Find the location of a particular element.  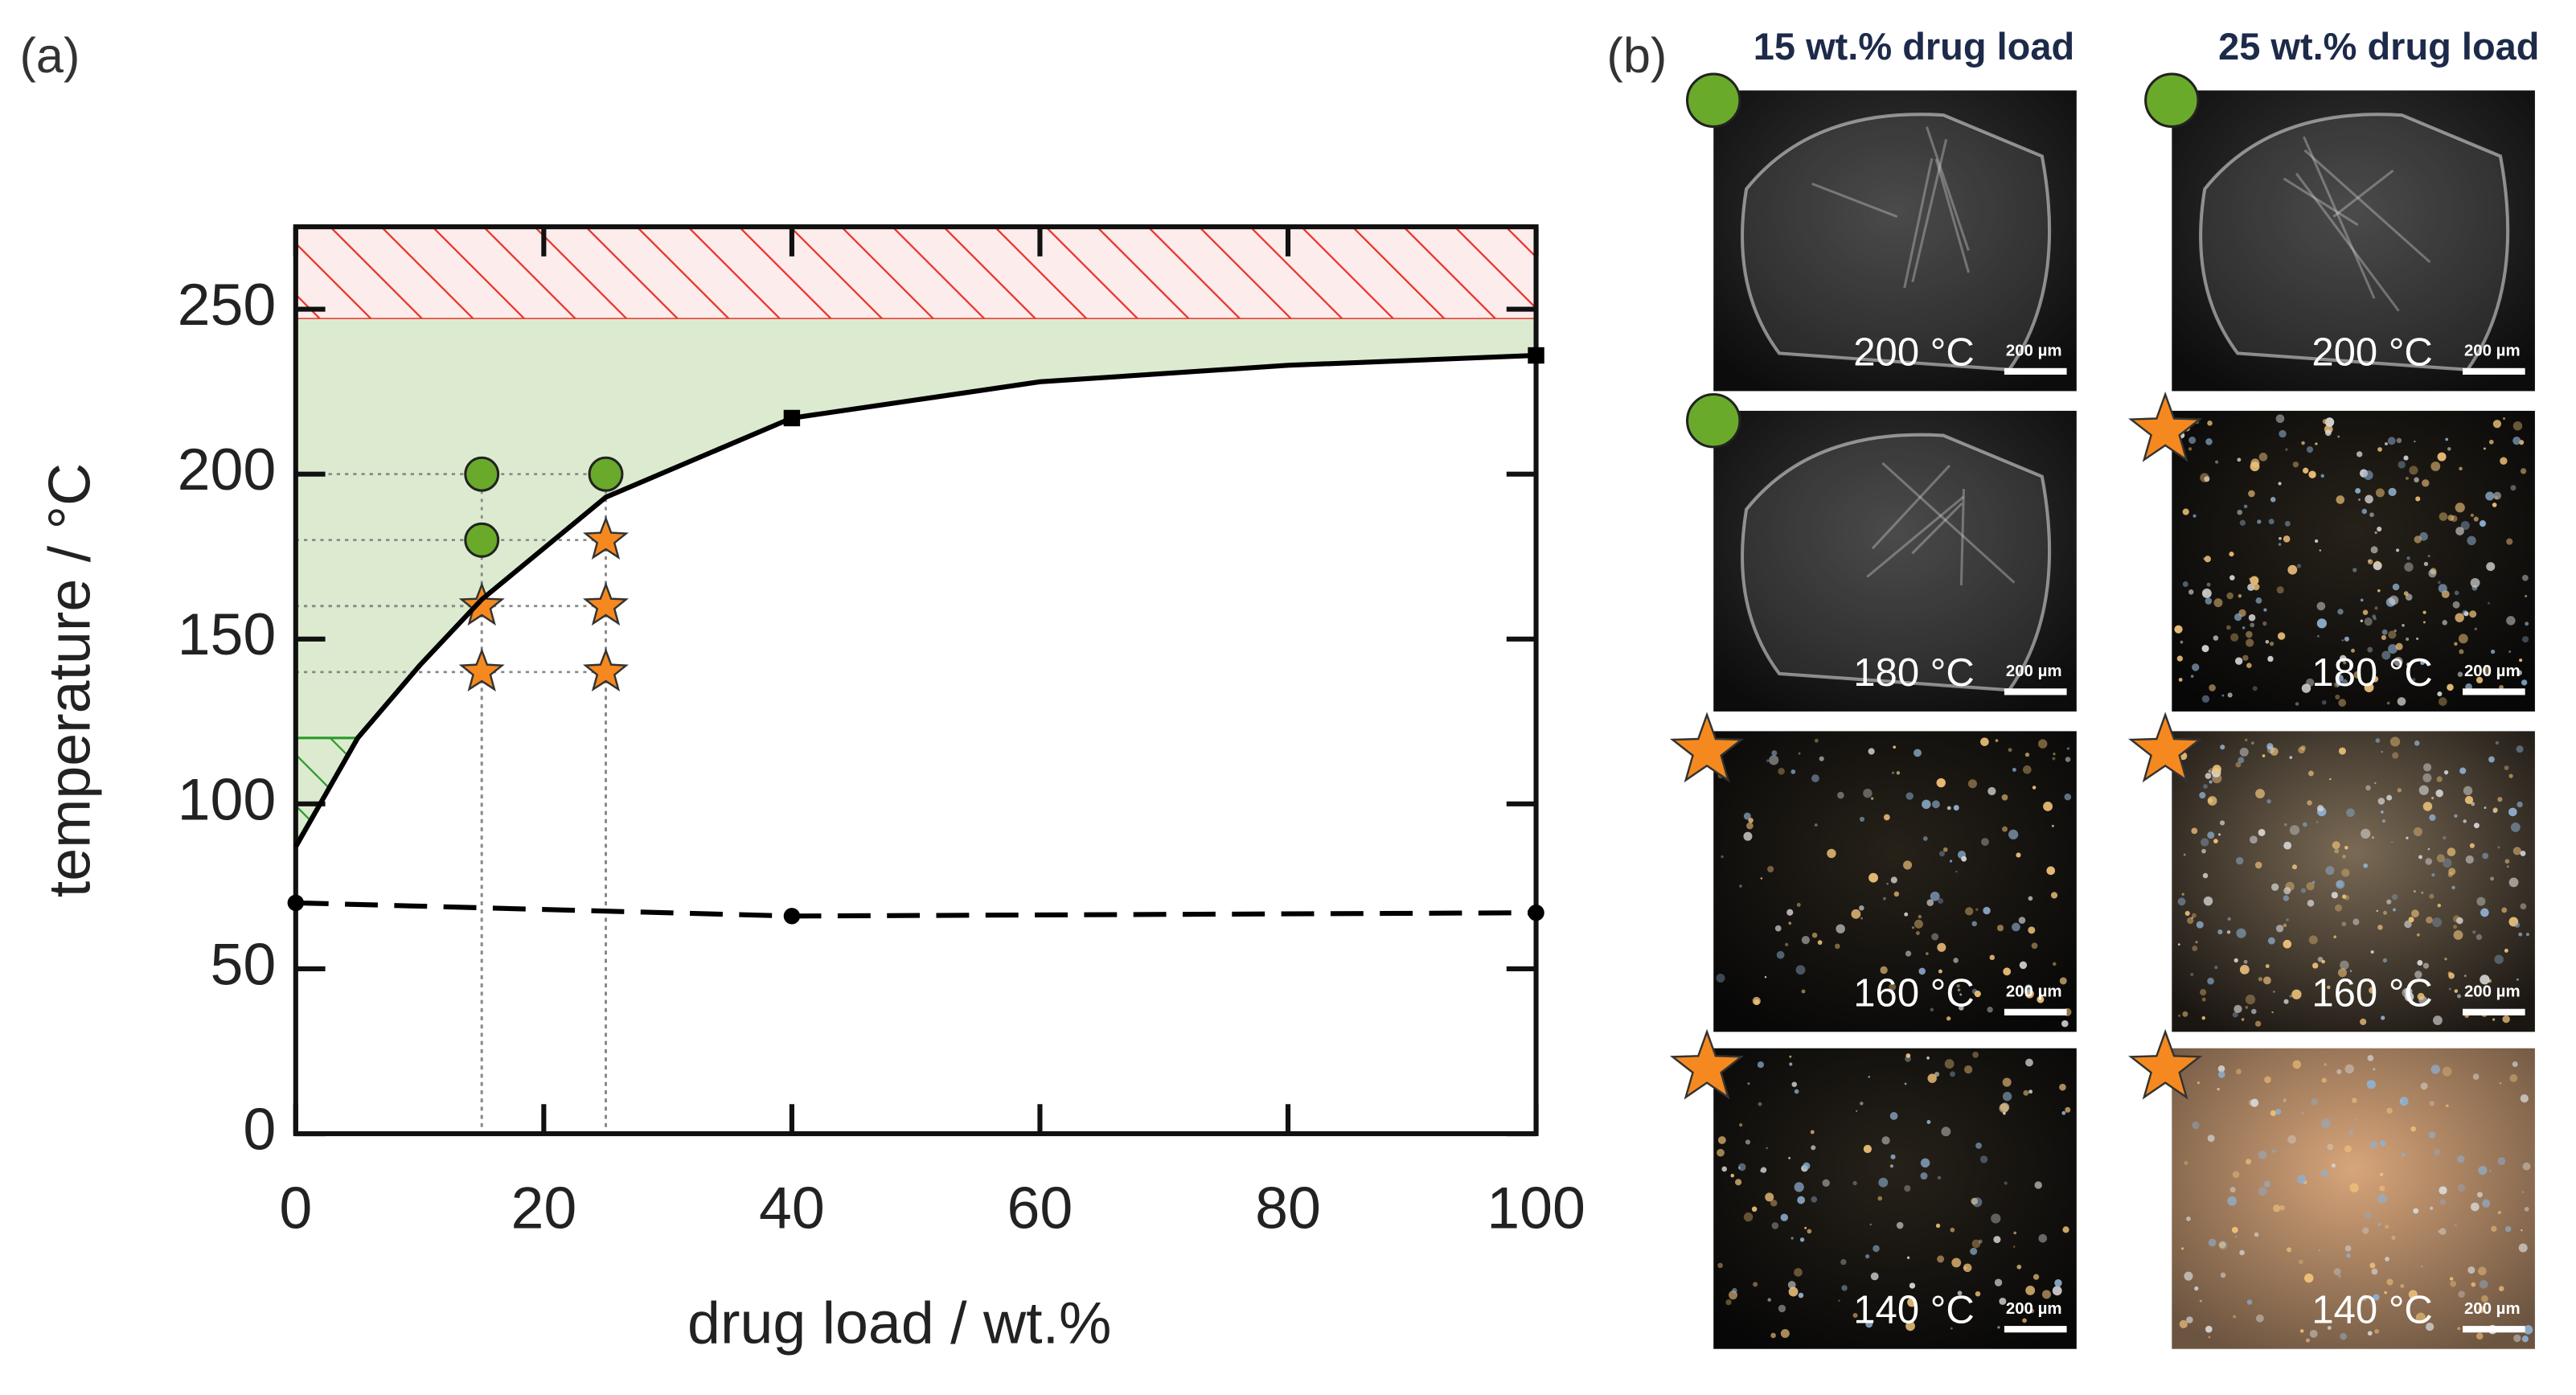

y-tick-label: 100 is located at coordinates (227, 799).